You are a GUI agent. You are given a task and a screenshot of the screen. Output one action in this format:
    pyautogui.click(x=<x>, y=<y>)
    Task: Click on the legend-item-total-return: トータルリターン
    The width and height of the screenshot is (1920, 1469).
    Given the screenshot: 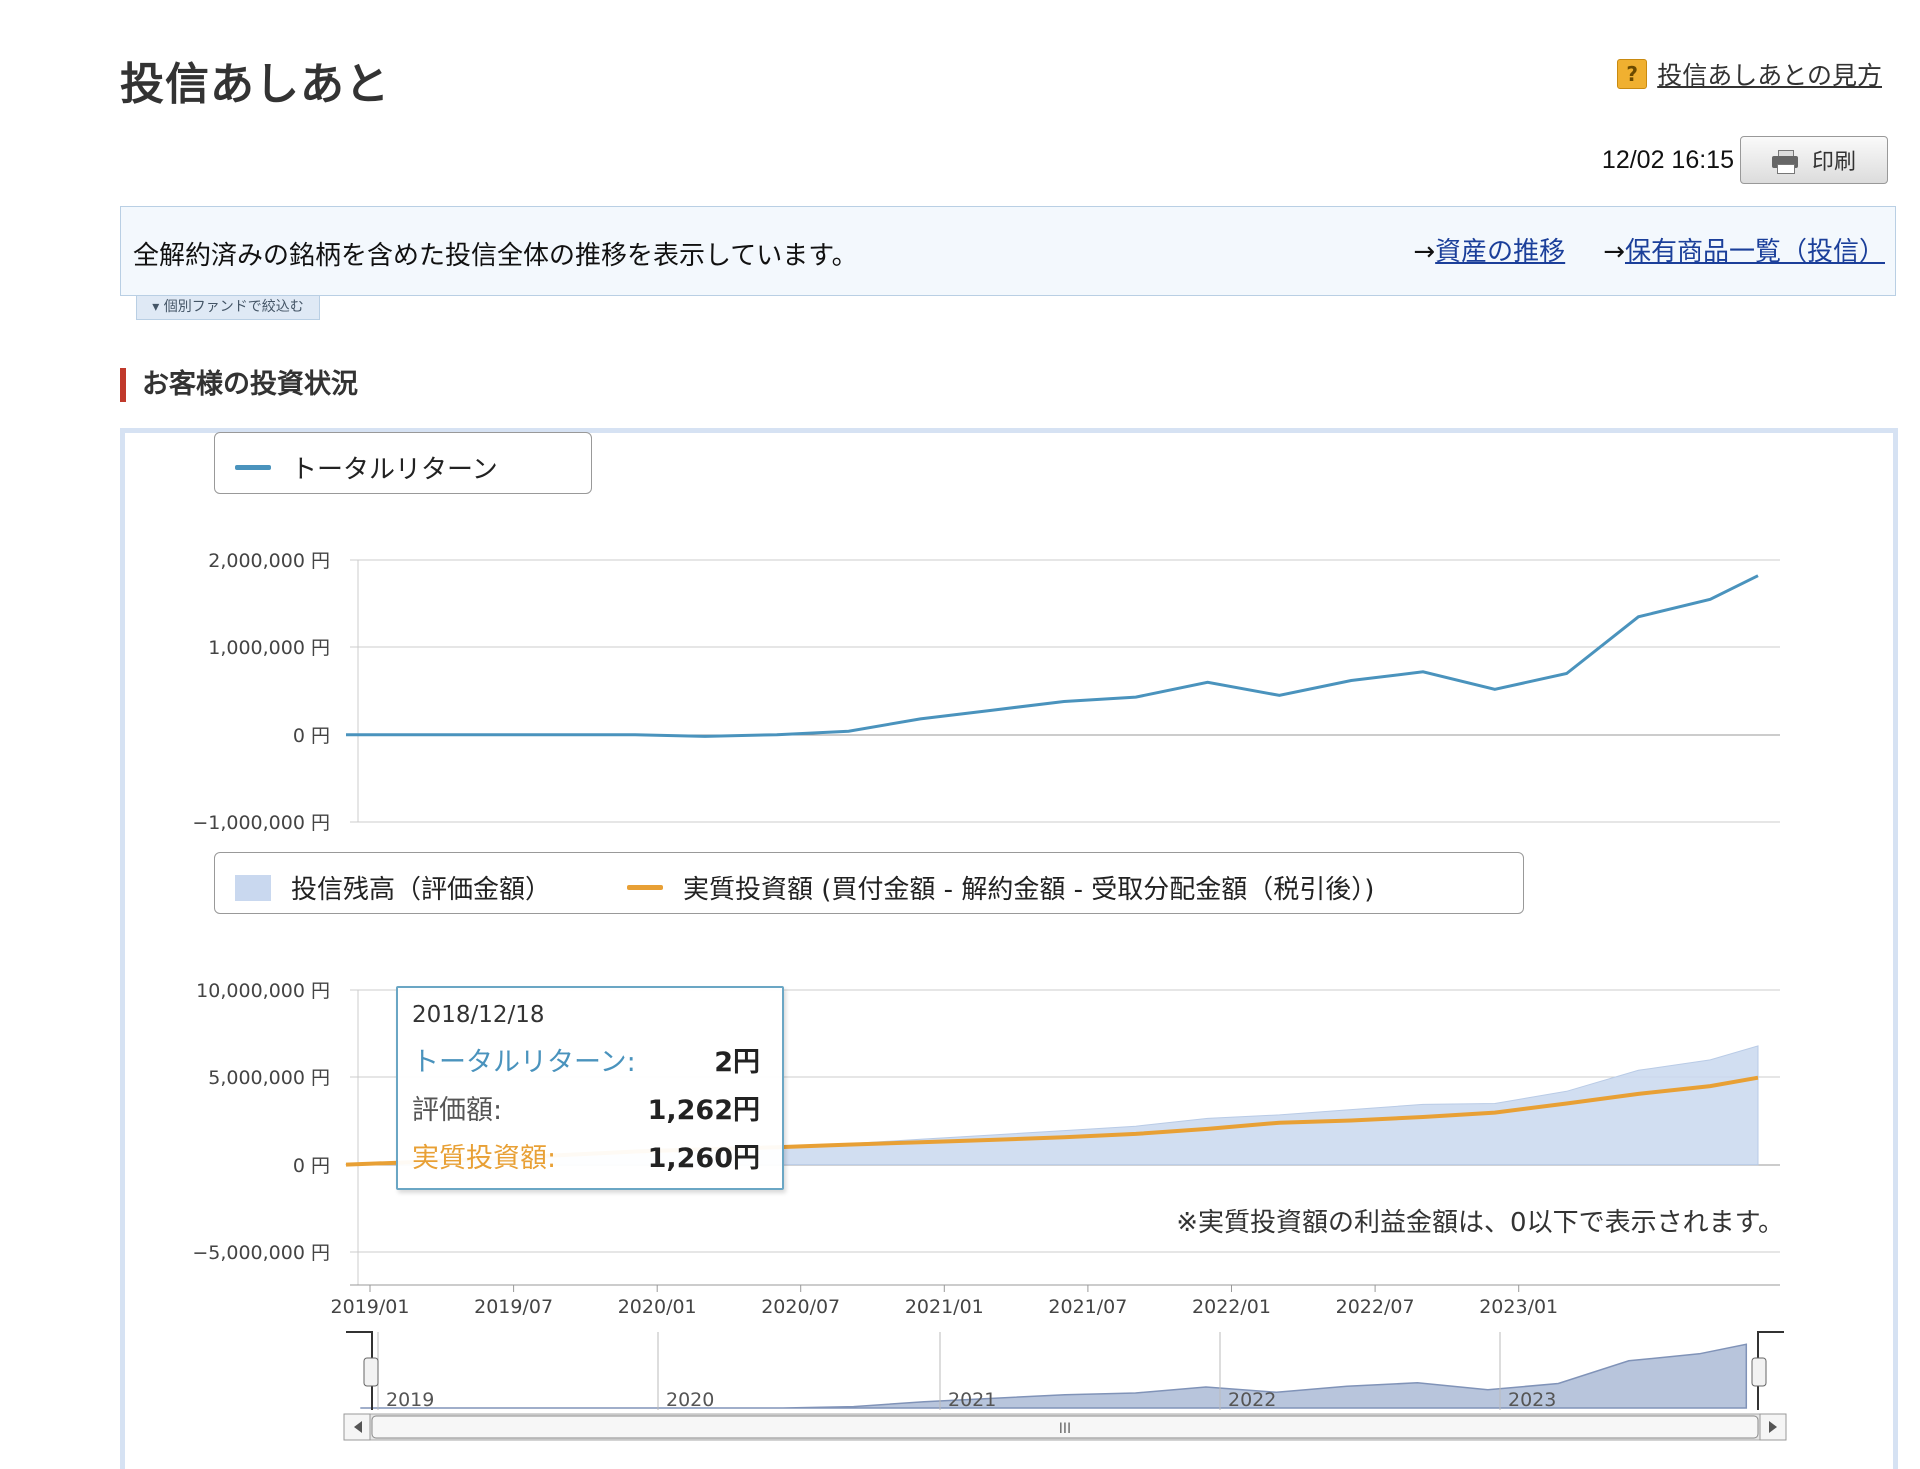 What is the action you would take?
    pyautogui.click(x=366, y=467)
    